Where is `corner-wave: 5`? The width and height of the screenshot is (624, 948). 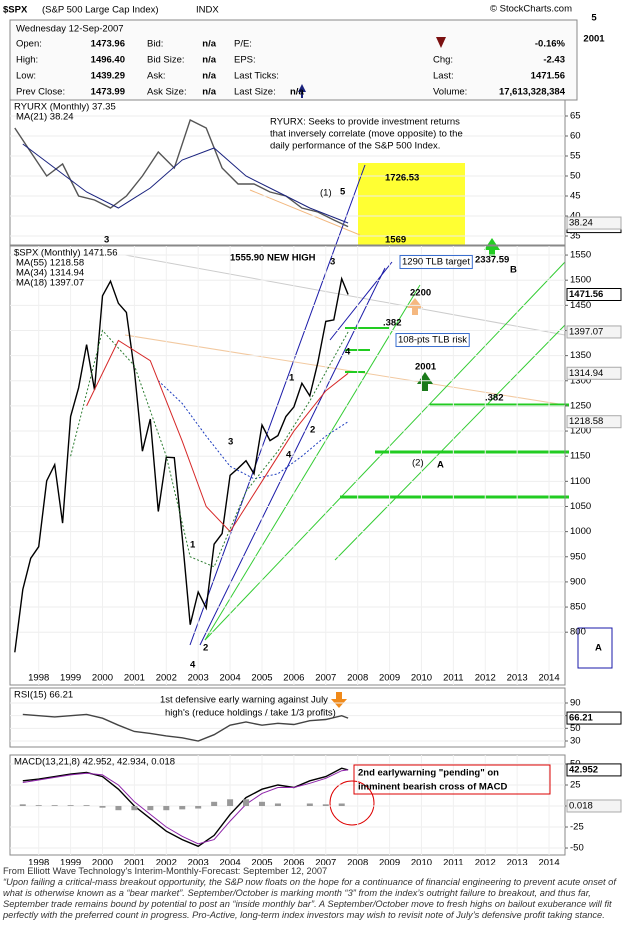 corner-wave: 5 is located at coordinates (594, 18).